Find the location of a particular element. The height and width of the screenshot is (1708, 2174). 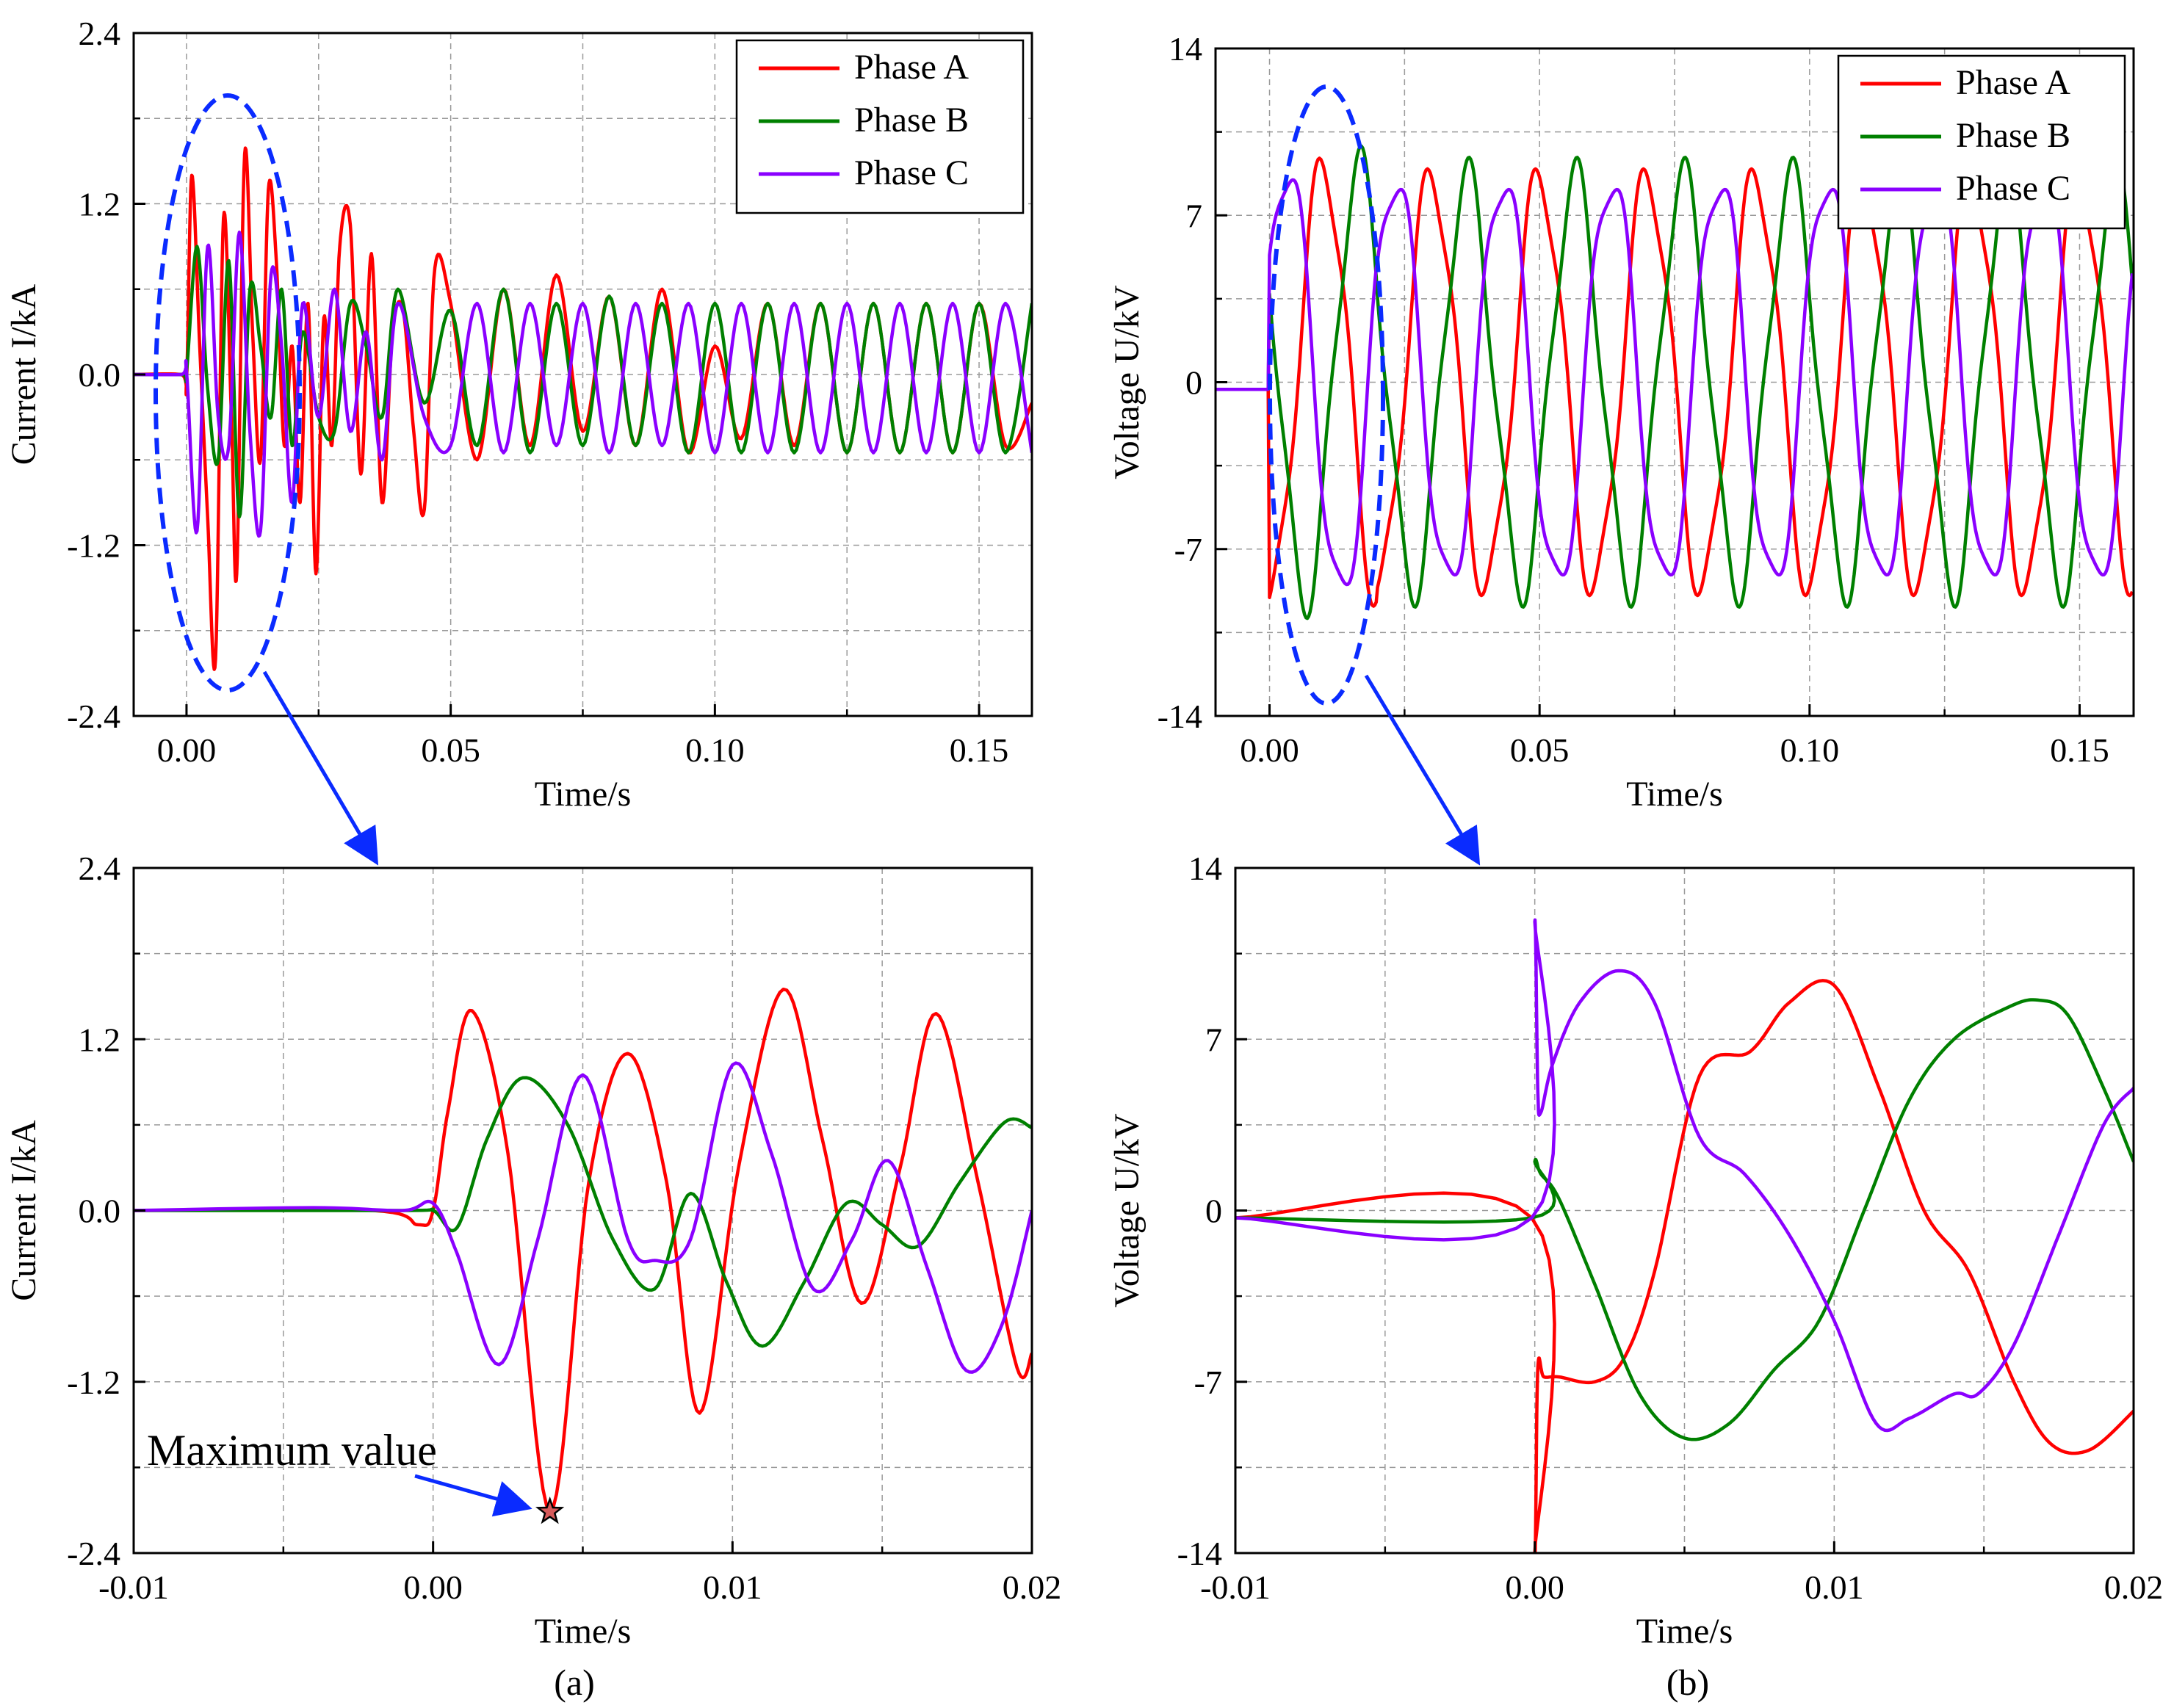

zoom-arrow-current is located at coordinates (320, 768).